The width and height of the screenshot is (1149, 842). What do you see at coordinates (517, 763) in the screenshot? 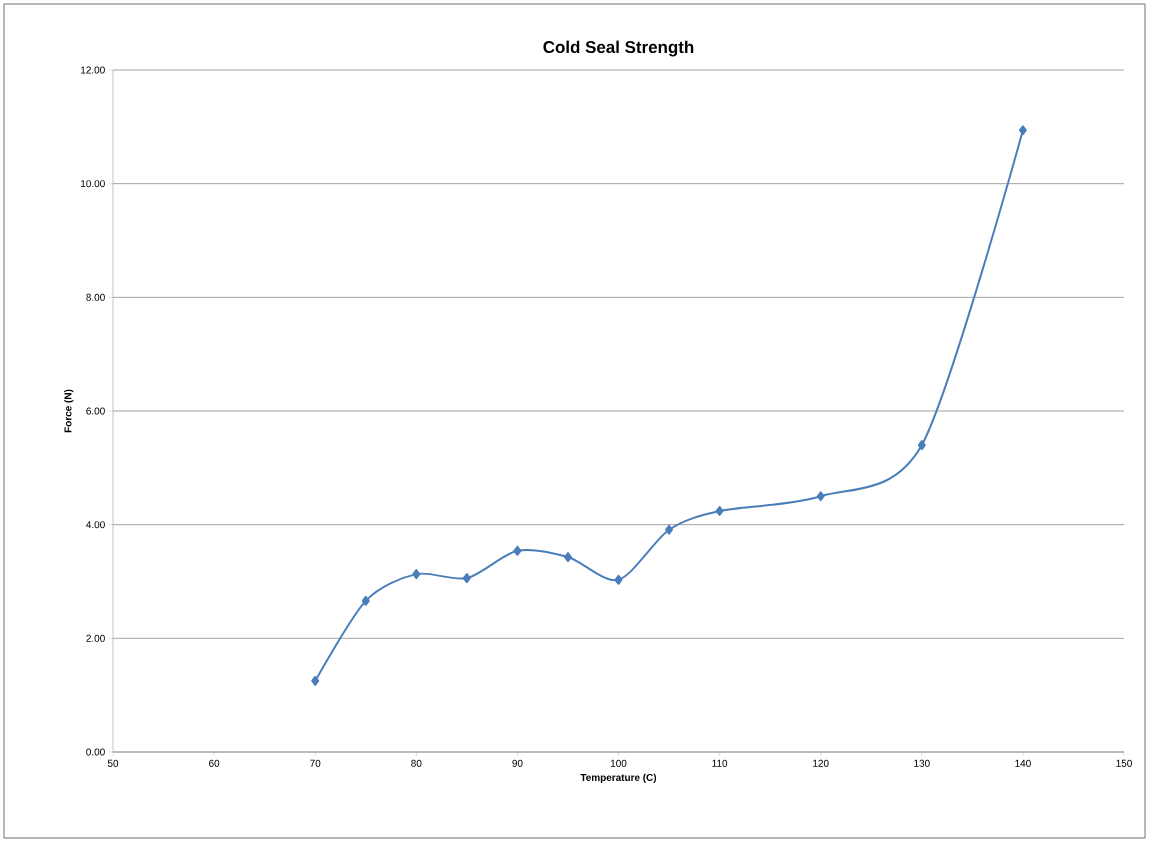
I see `x-tick-label: 90` at bounding box center [517, 763].